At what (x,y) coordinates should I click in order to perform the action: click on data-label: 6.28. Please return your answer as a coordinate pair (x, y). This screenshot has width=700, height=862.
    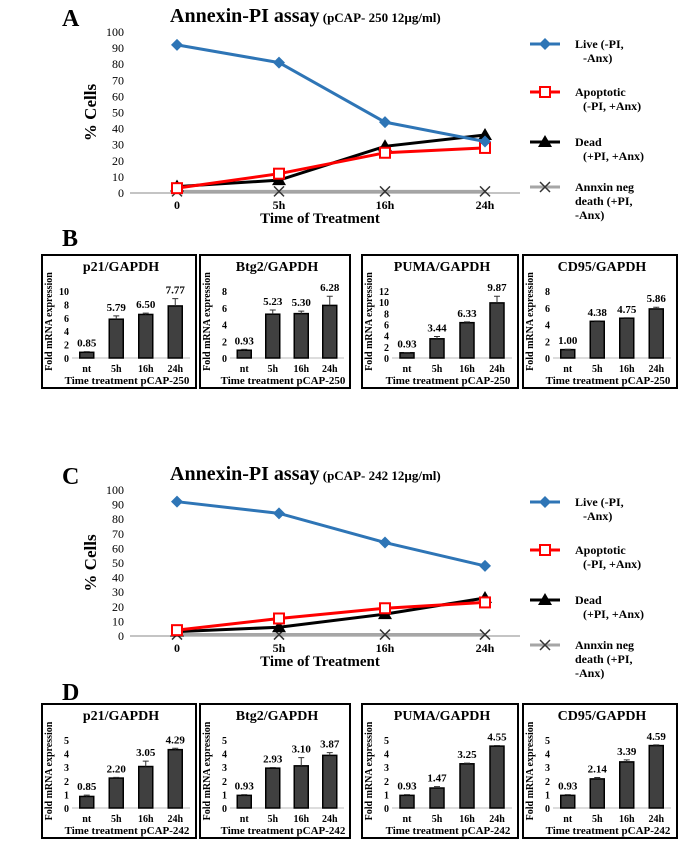
    Looking at the image, I should click on (330, 288).